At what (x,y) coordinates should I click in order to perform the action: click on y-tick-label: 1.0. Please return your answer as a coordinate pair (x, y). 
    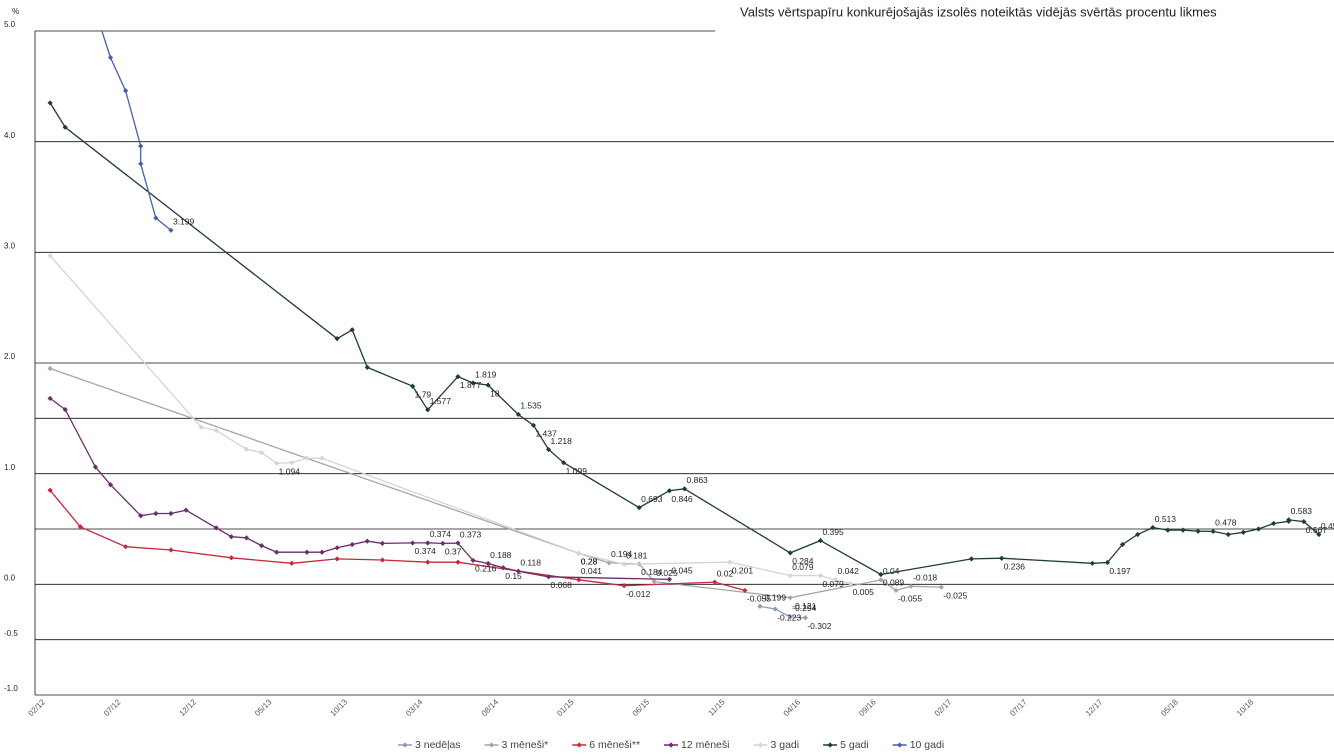
    Looking at the image, I should click on (10, 467).